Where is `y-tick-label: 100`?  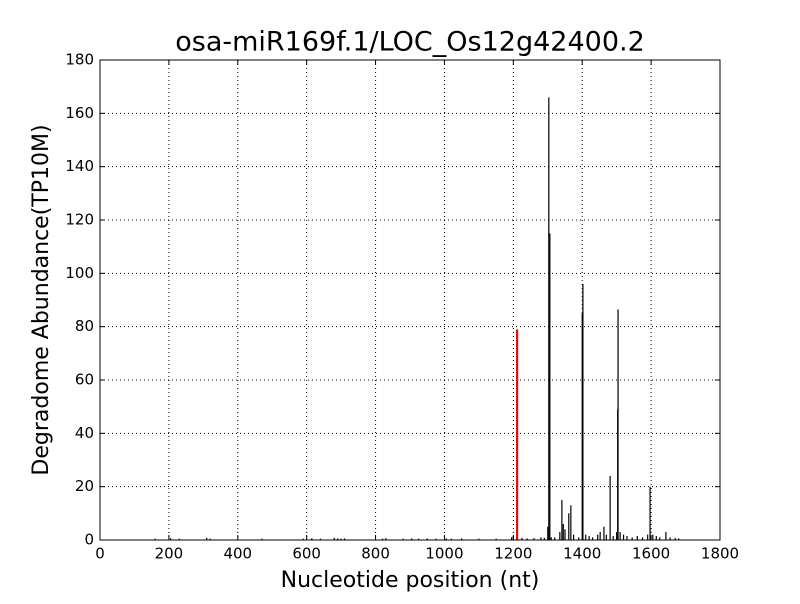 y-tick-label: 100 is located at coordinates (79, 273).